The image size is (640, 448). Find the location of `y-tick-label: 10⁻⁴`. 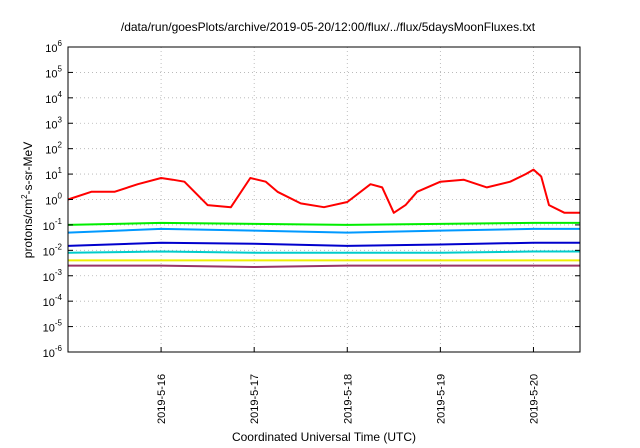

y-tick-label: 10⁻⁴ is located at coordinates (53, 301).